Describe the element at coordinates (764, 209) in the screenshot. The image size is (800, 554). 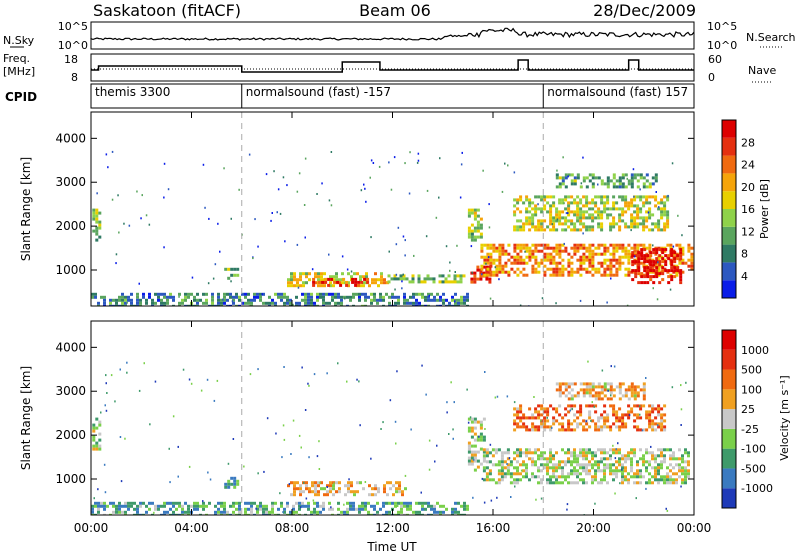
I see `power-colorbar-label: Power [dB]` at that location.